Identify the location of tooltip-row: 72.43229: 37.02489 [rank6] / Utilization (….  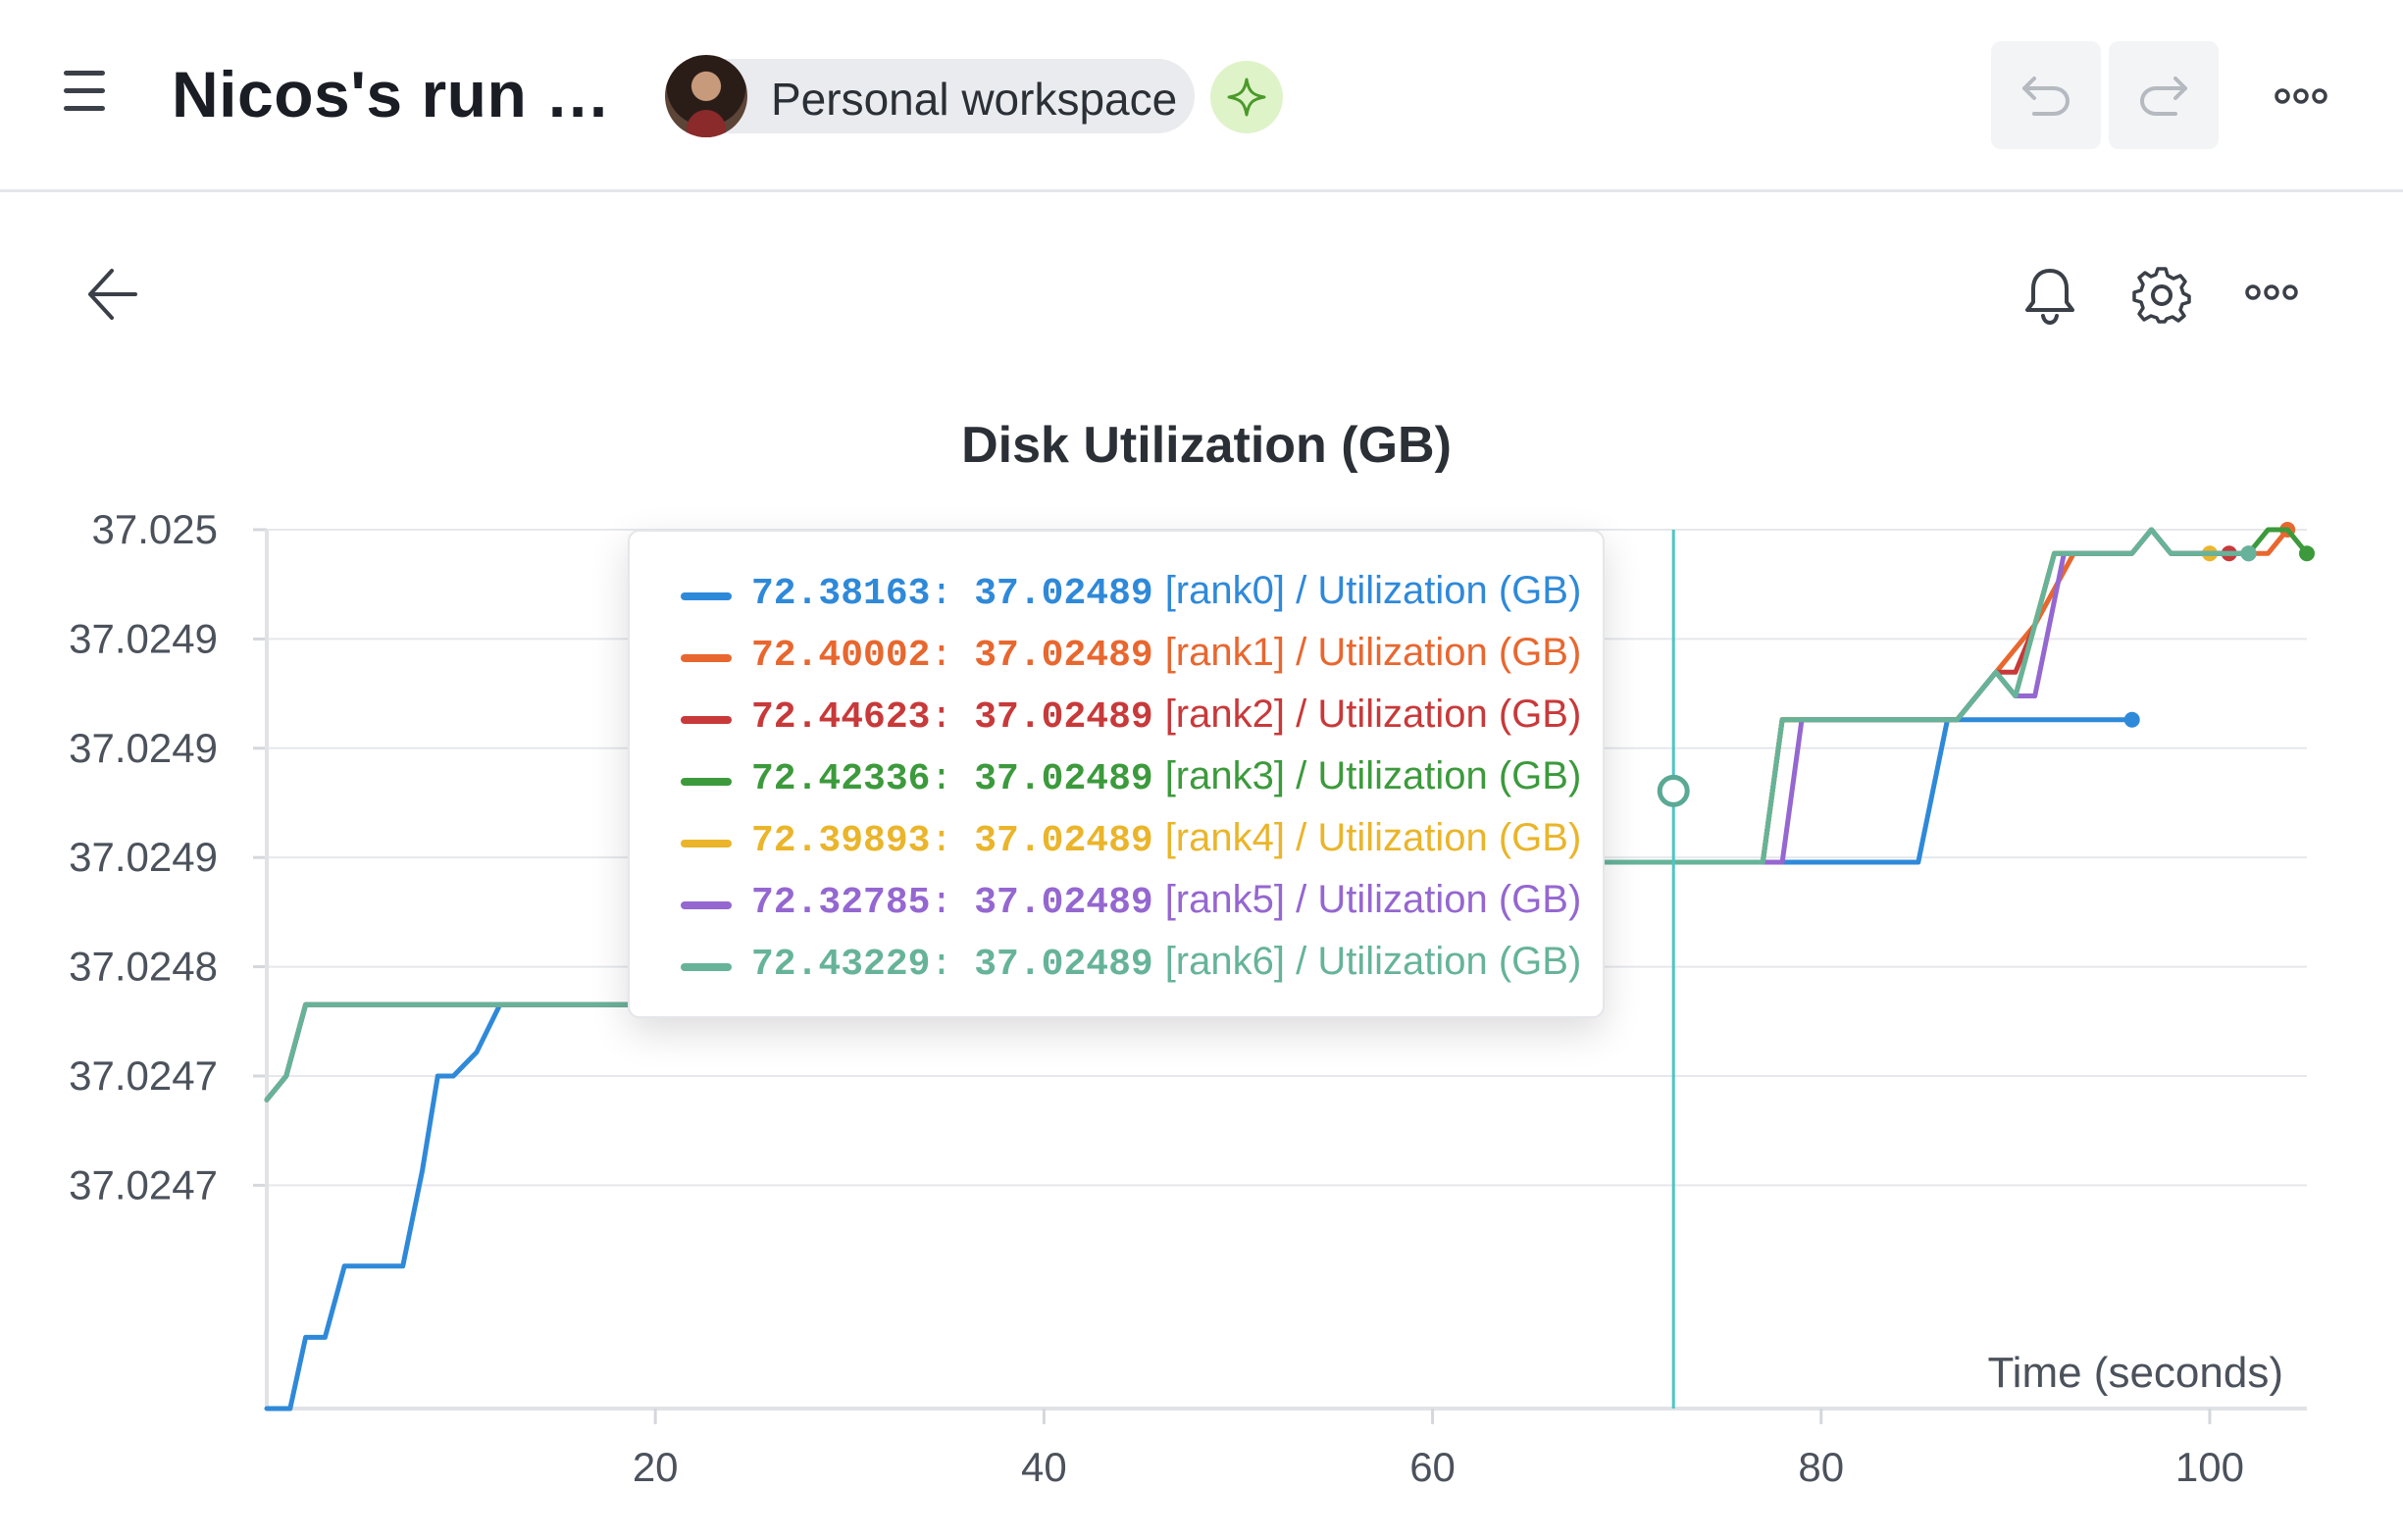
(1131, 964).